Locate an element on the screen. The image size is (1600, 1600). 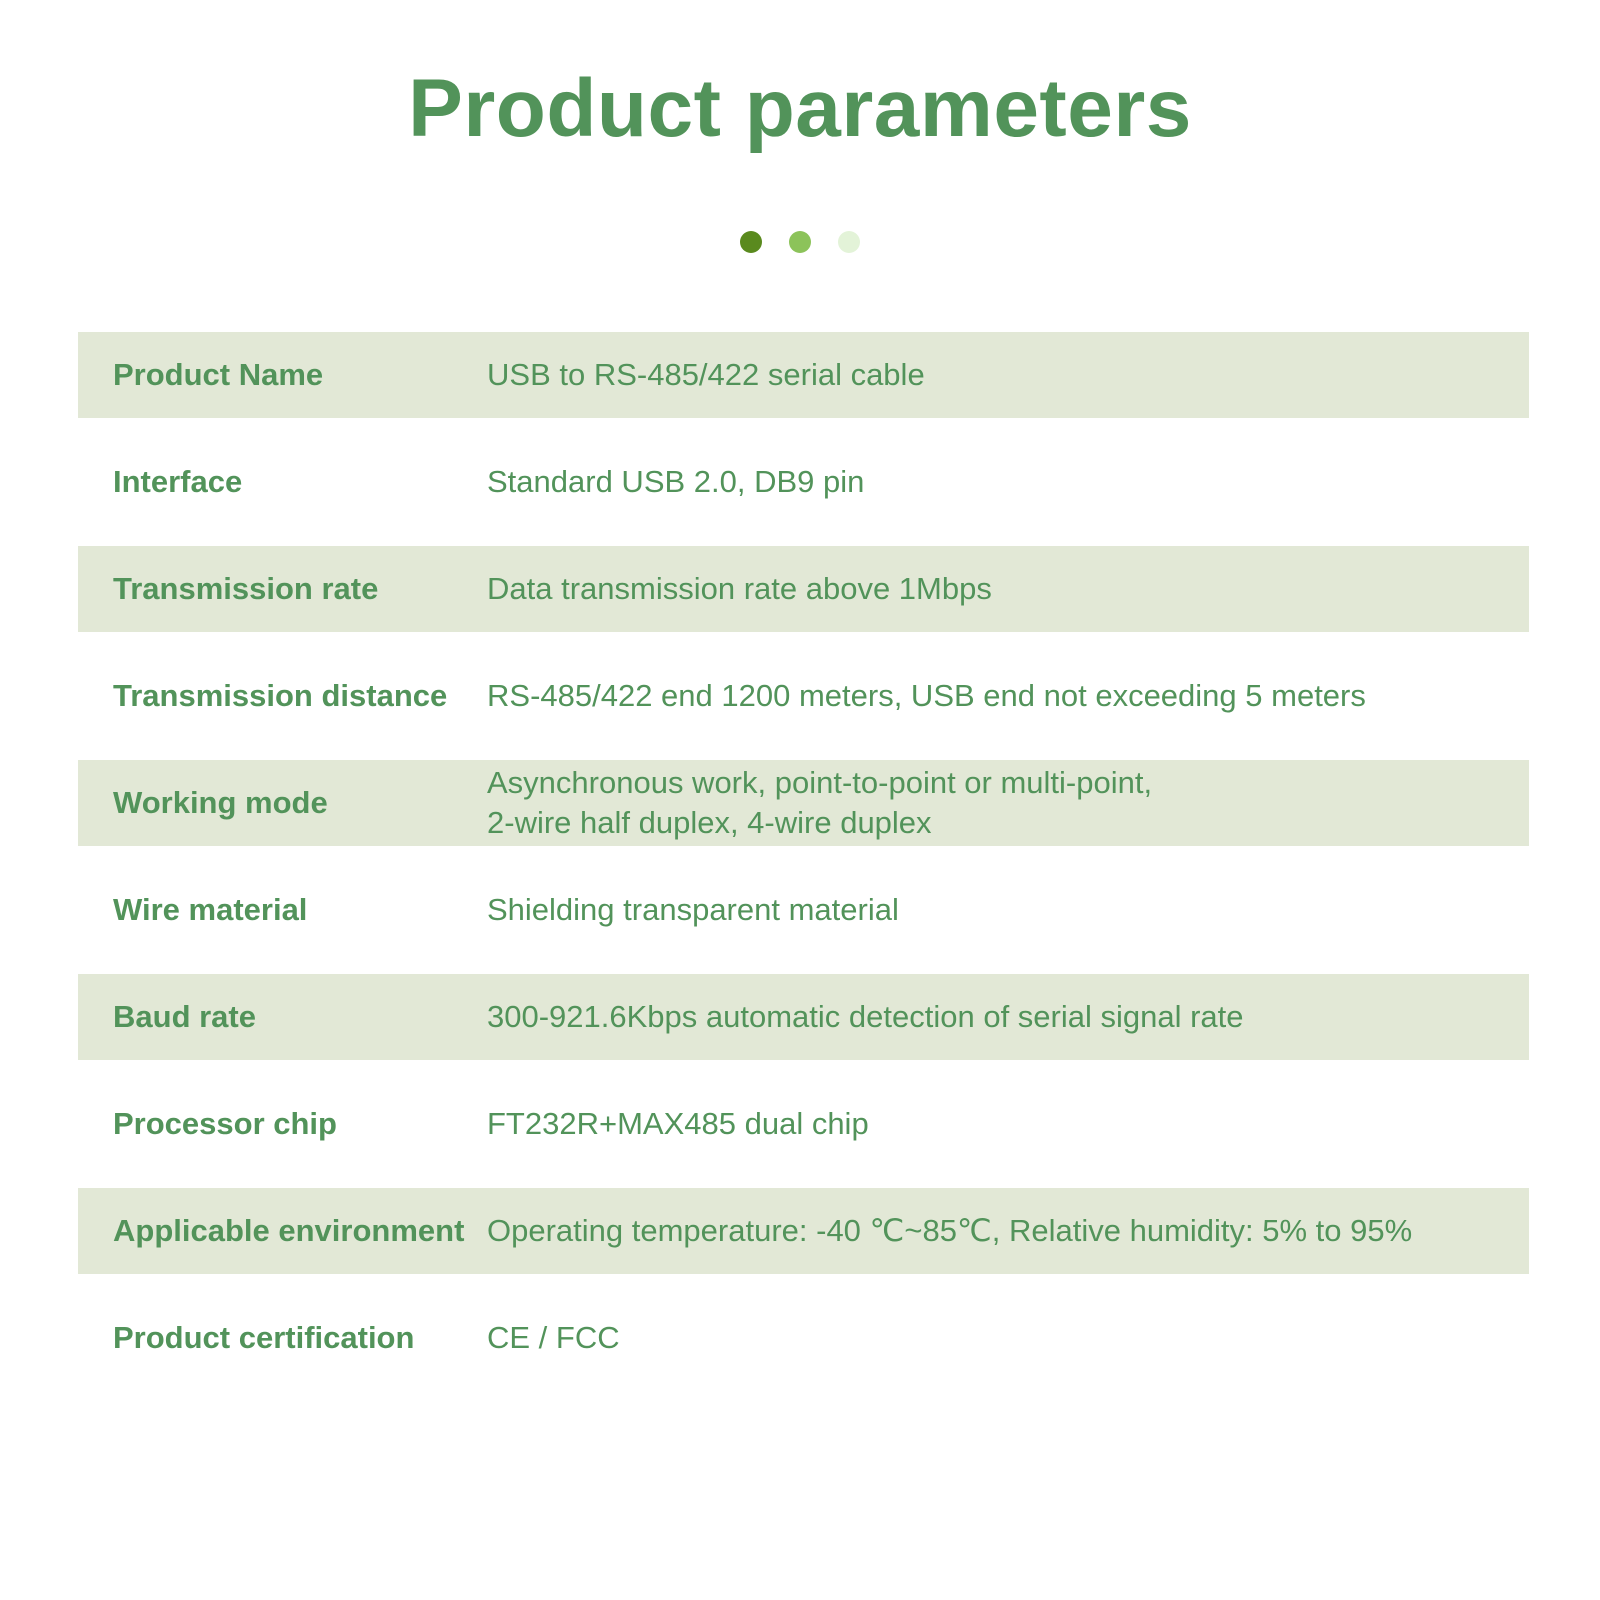
param-label: Transmission rate is located at coordinates (246, 588).